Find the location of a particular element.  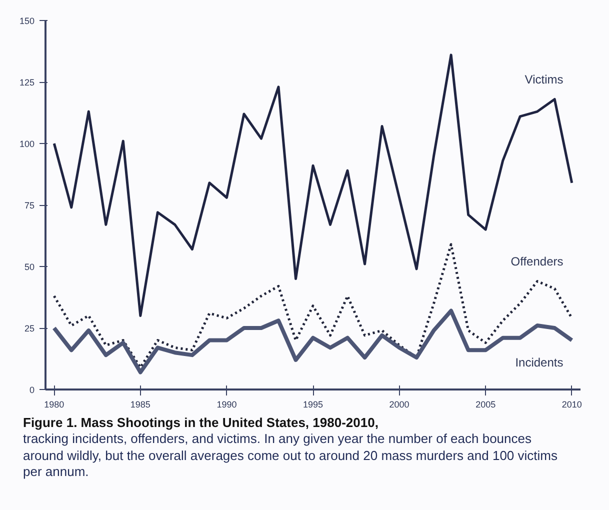

x-tick-label: 2010 is located at coordinates (572, 405).